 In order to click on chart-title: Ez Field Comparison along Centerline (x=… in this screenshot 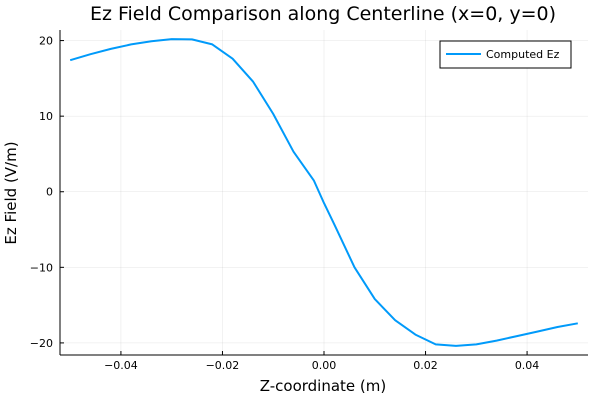, I will do `click(323, 14)`.